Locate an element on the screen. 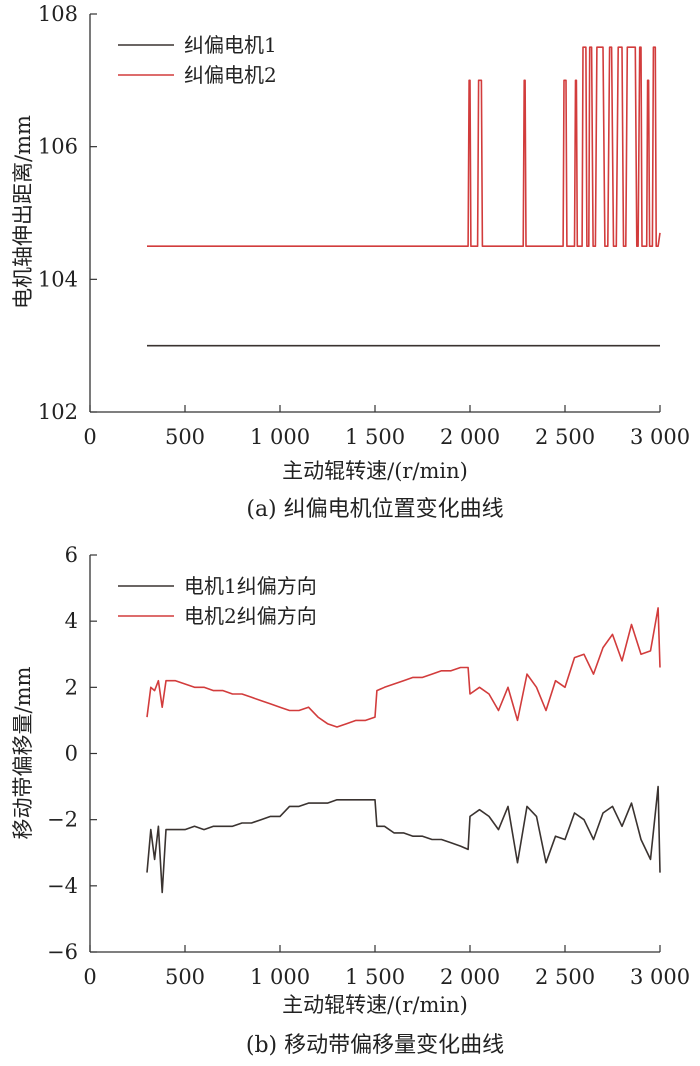 The height and width of the screenshot is (1066, 700). chart-b-y-tick-label: 0 is located at coordinates (71, 754).